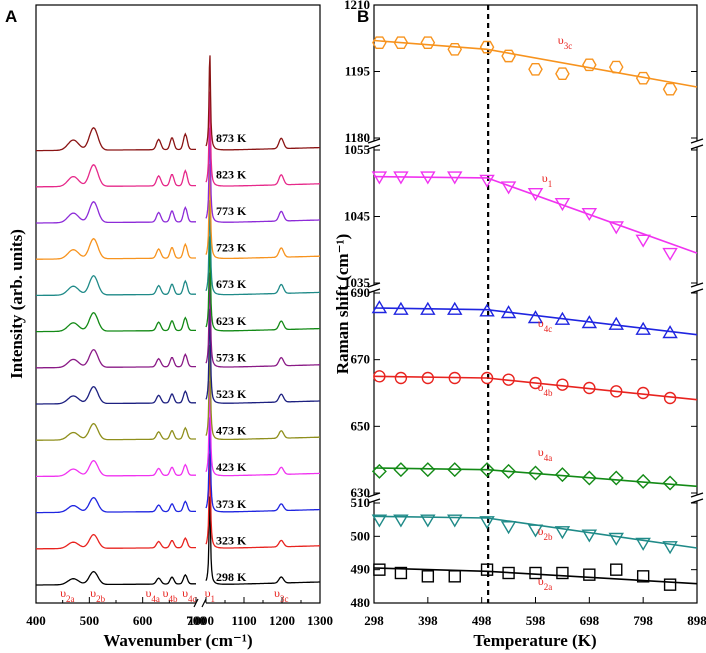 Image resolution: width=706 pixels, height=653 pixels. Describe the element at coordinates (231, 248) in the screenshot. I see `temperature-label: 723 K` at that location.